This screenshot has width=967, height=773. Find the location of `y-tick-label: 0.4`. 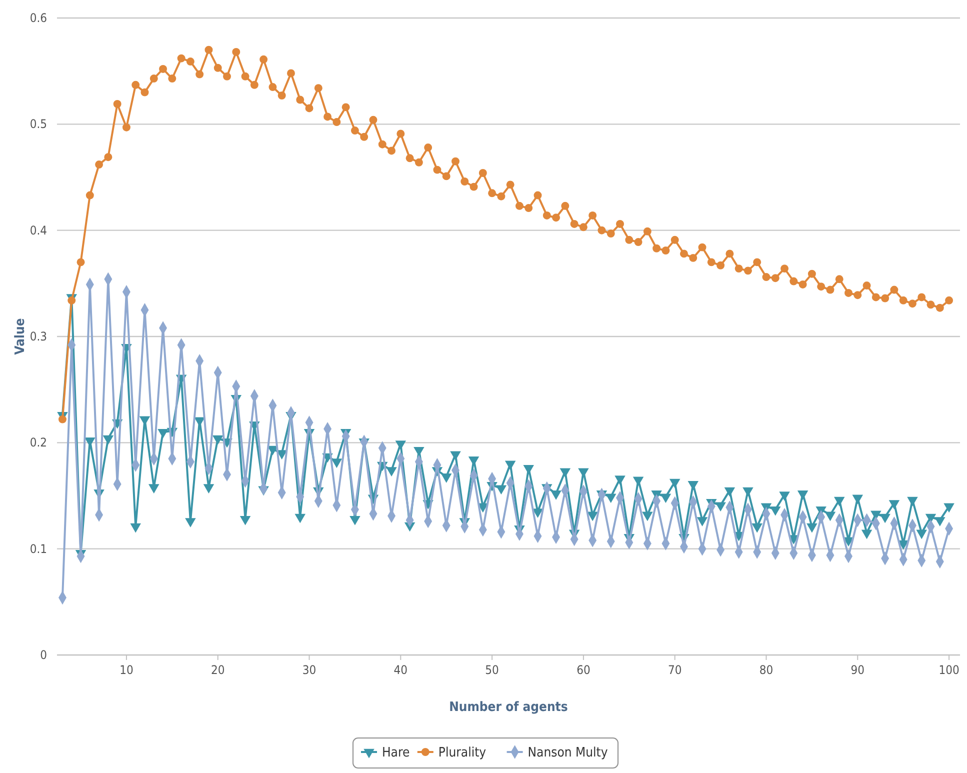

y-tick-label: 0.4 is located at coordinates (39, 230).